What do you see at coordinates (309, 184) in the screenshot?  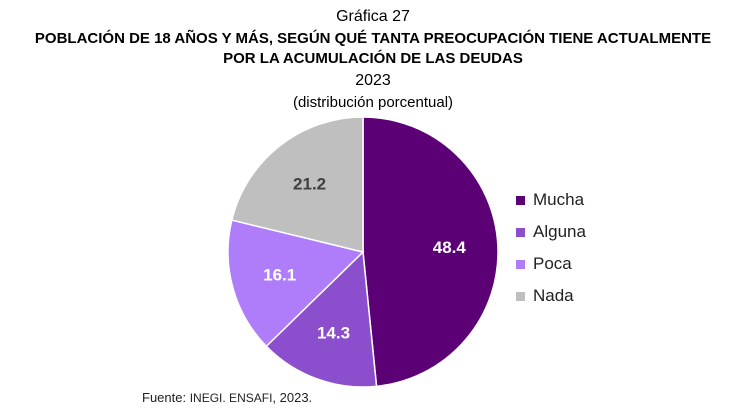 I see `pie-label-nada: 21.2` at bounding box center [309, 184].